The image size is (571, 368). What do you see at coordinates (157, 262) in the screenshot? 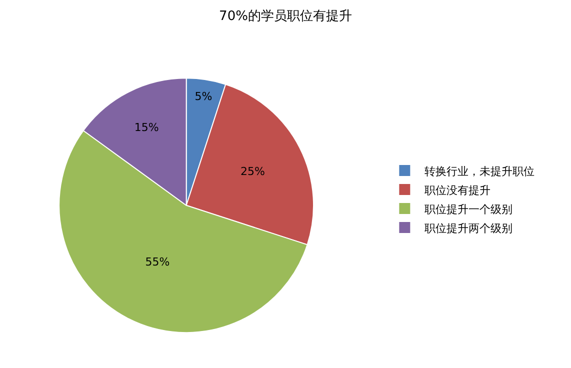
I see `data-label: 55%` at bounding box center [157, 262].